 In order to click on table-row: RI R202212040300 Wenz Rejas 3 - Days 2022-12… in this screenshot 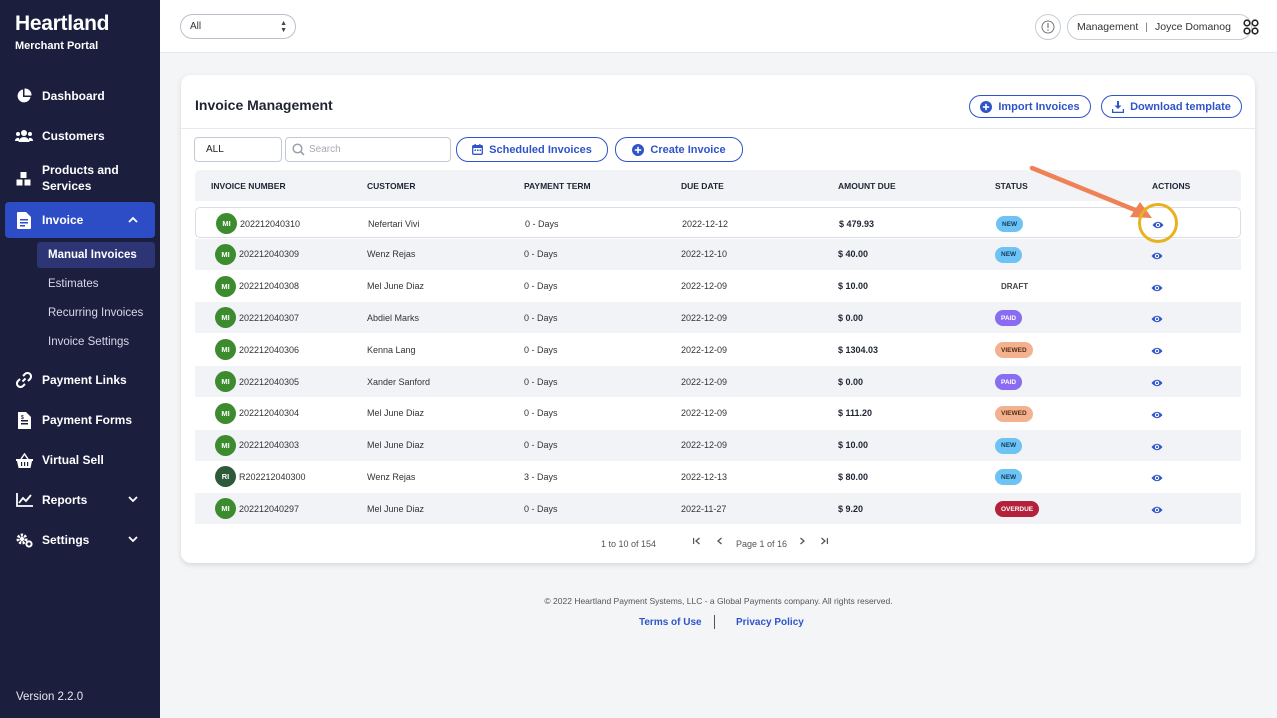, I will do `click(718, 476)`.